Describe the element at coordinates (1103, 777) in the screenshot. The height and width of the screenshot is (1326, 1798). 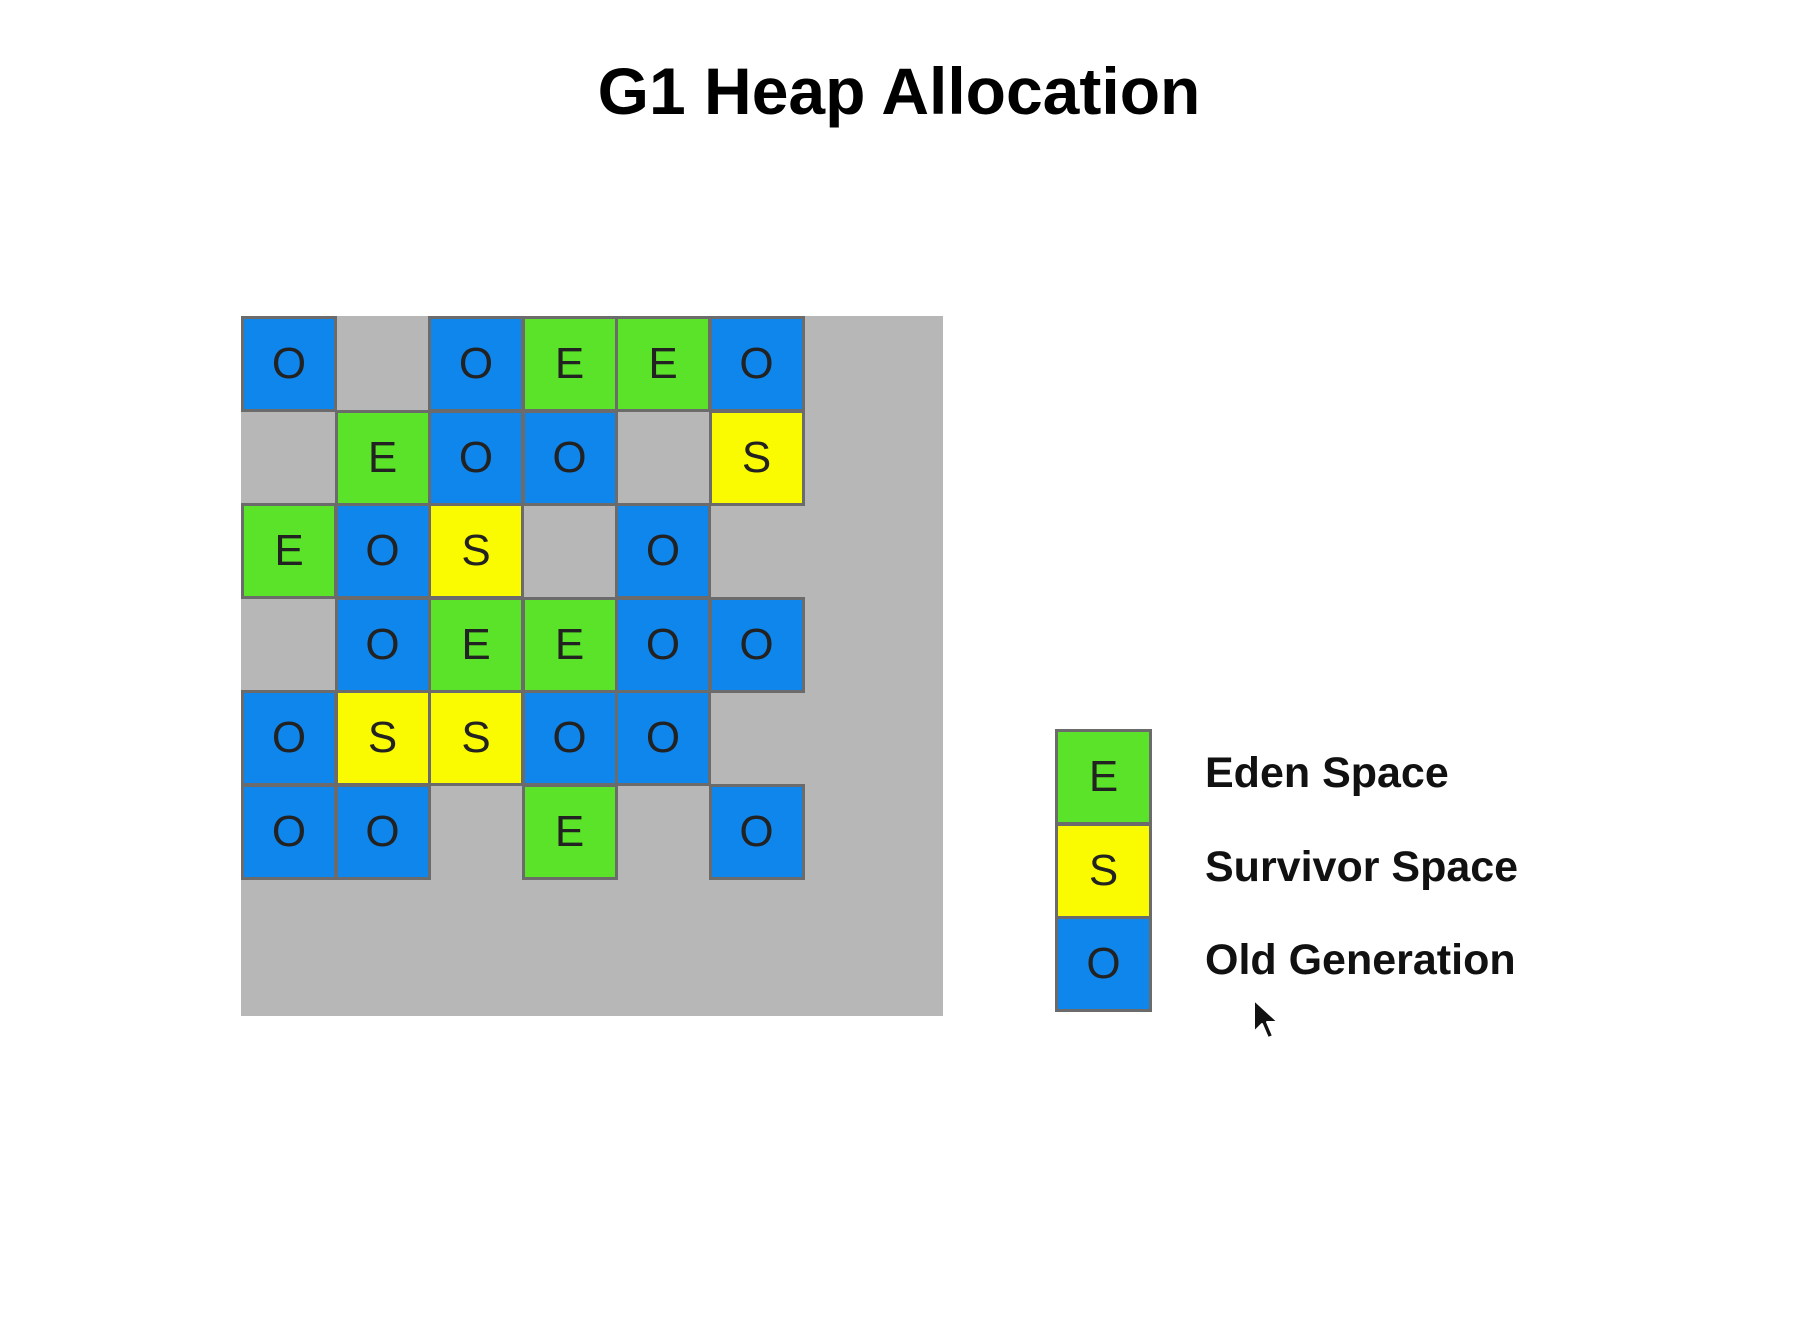
I see `legend-swatch: E` at that location.